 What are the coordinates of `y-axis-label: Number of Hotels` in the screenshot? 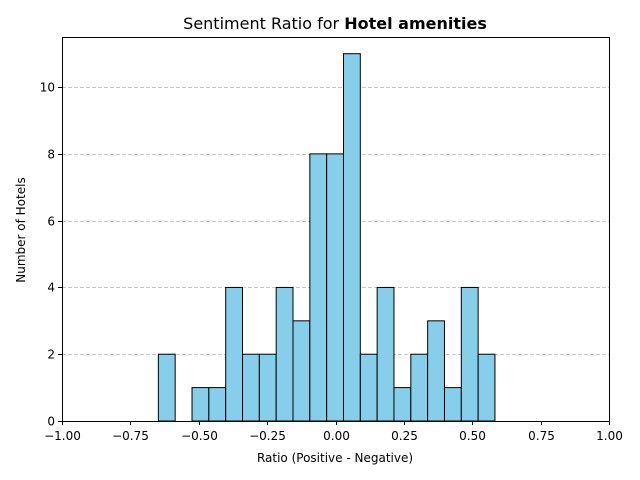 It's located at (21, 229).